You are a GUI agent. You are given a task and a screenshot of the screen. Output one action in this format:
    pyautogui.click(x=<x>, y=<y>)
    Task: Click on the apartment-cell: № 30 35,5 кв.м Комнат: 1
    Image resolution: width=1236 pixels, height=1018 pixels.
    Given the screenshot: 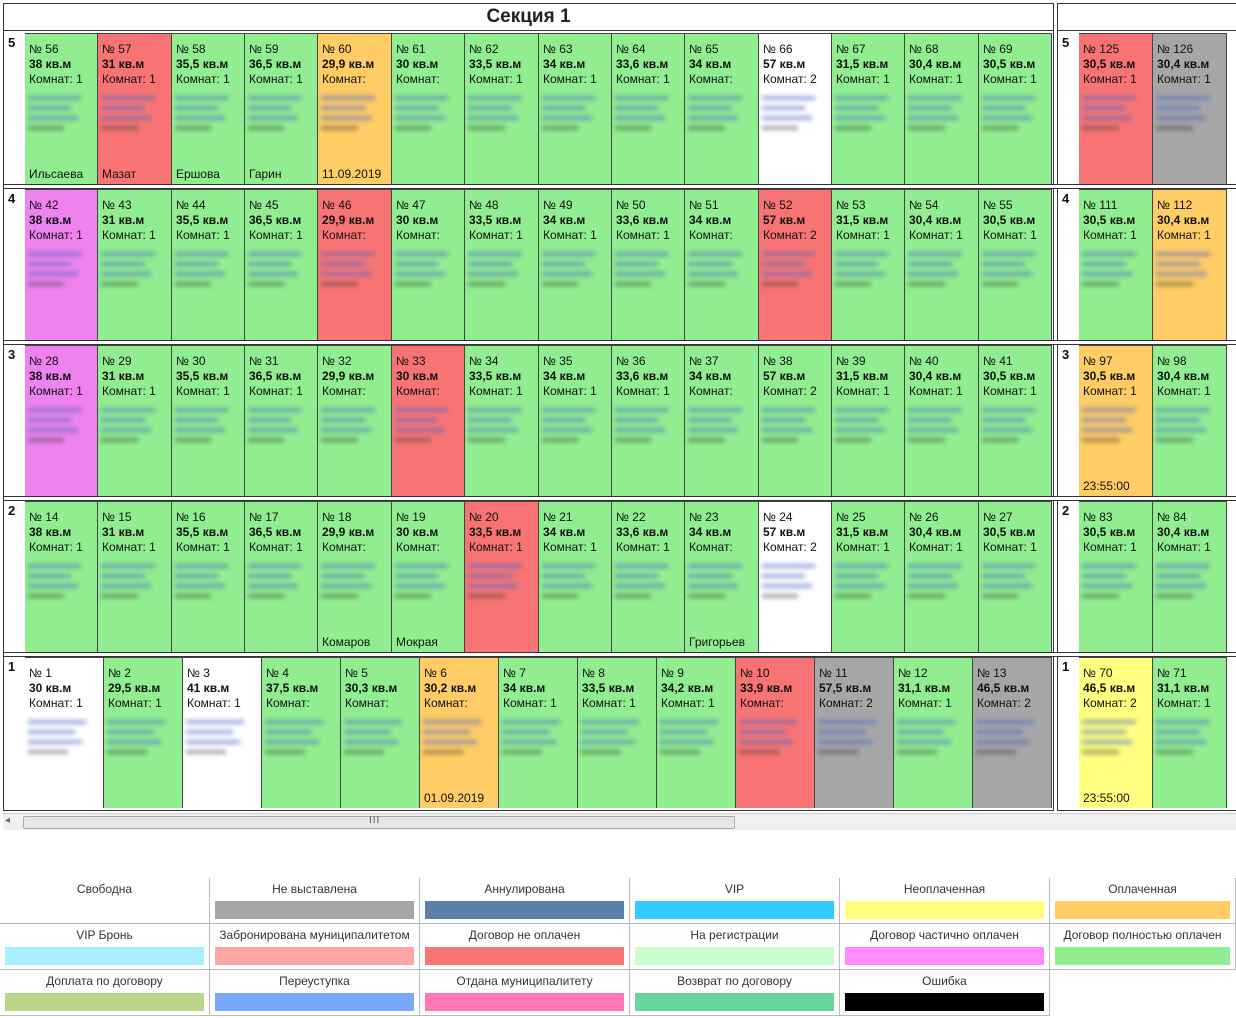 What is the action you would take?
    pyautogui.click(x=208, y=420)
    